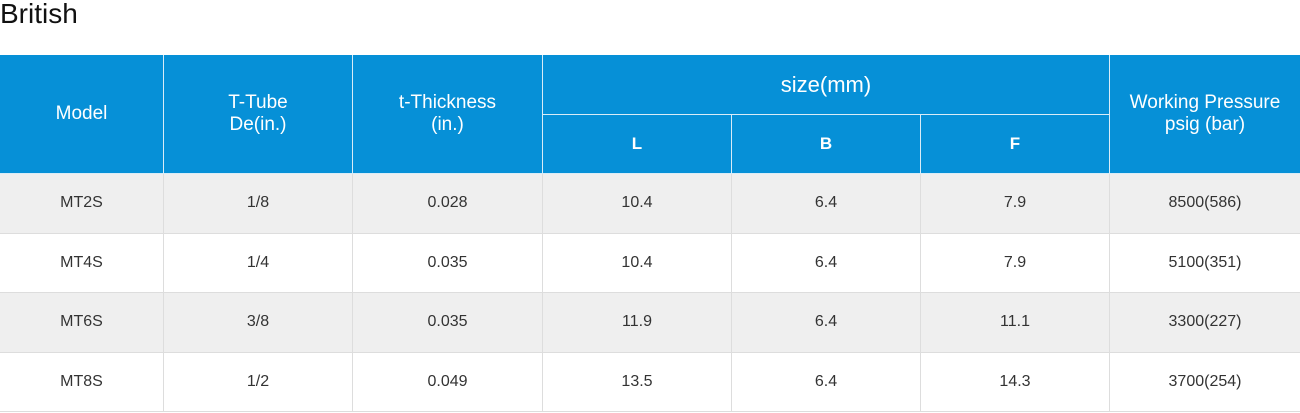 The width and height of the screenshot is (1300, 413). What do you see at coordinates (258, 204) in the screenshot?
I see `table-cell: 1/8` at bounding box center [258, 204].